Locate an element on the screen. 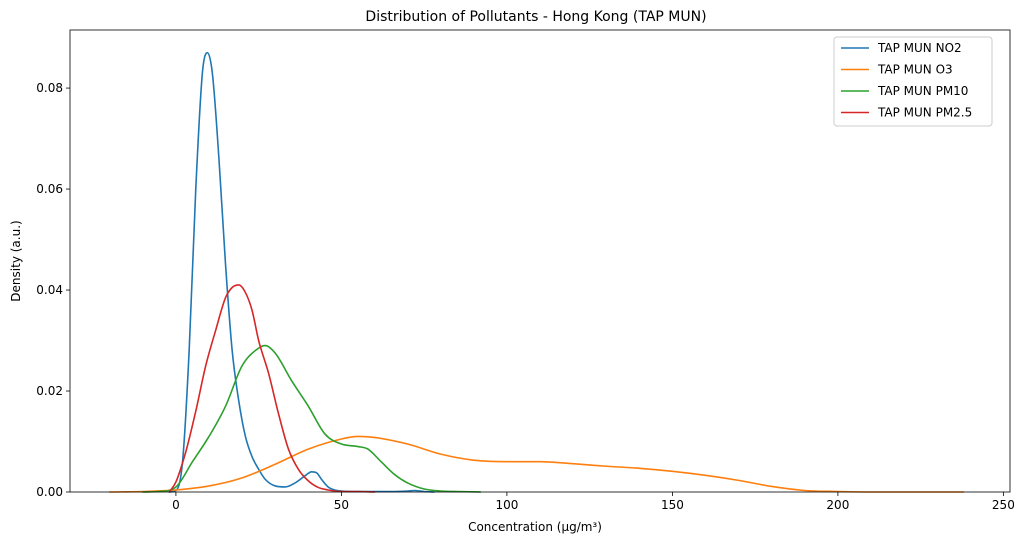  legend-label: TAP MUN PM10 is located at coordinates (922, 91).